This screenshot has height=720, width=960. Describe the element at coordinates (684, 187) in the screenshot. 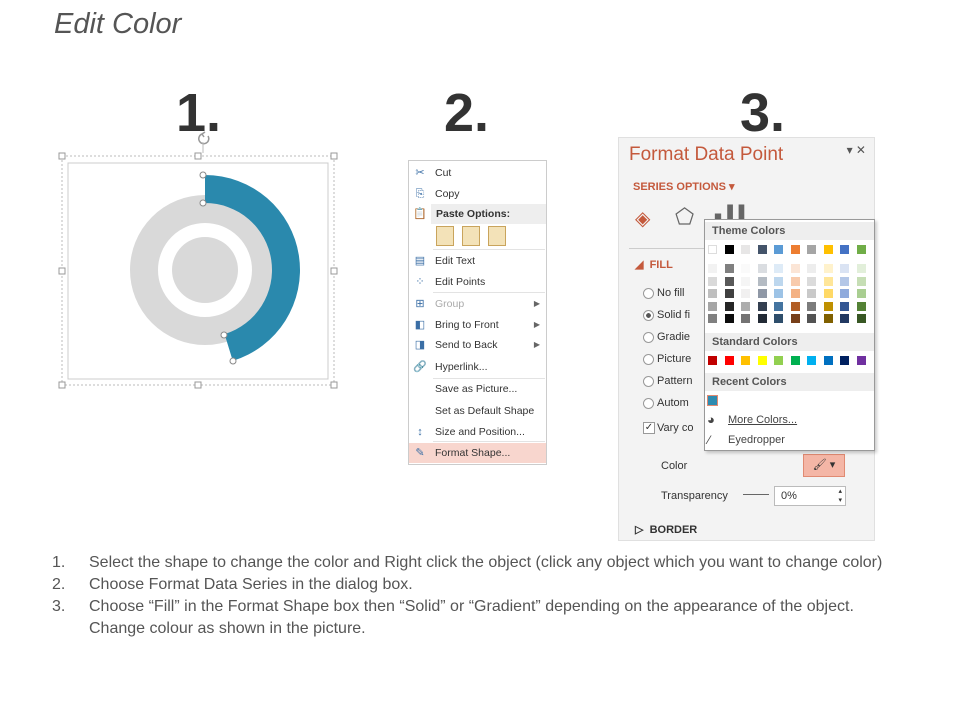

I see `series-options-dropdown: SERIES OPTIONS ▾` at that location.